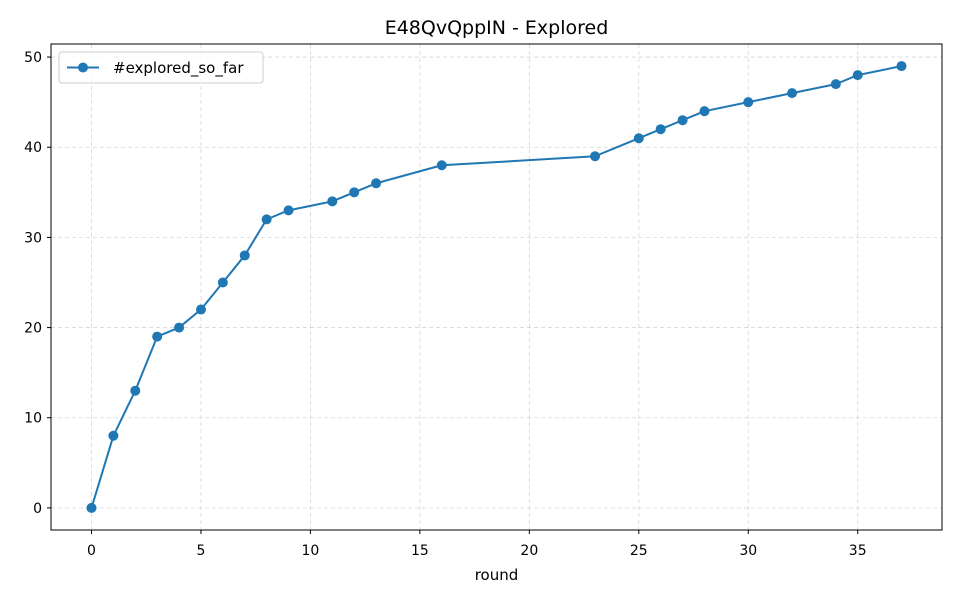  I want to click on x-axis-ticks: 0 5 10 15 20 25 30 35, so click(477, 544).